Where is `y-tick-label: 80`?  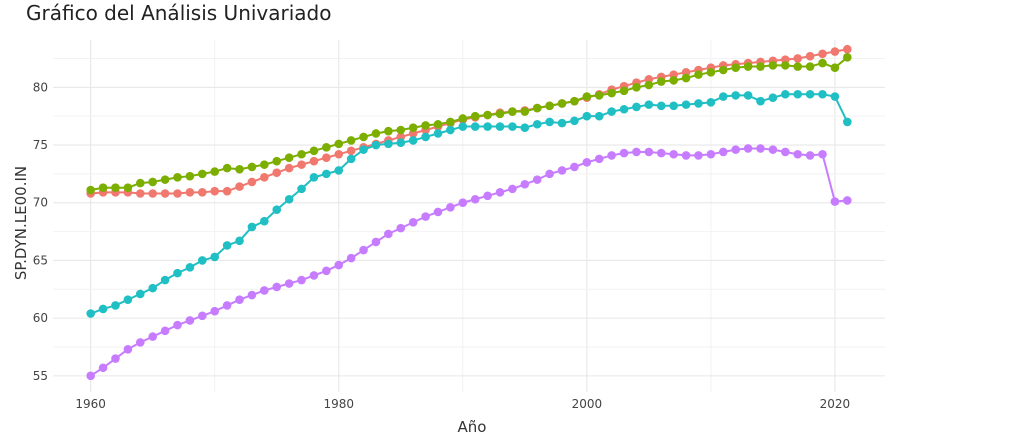 y-tick-label: 80 is located at coordinates (40, 87).